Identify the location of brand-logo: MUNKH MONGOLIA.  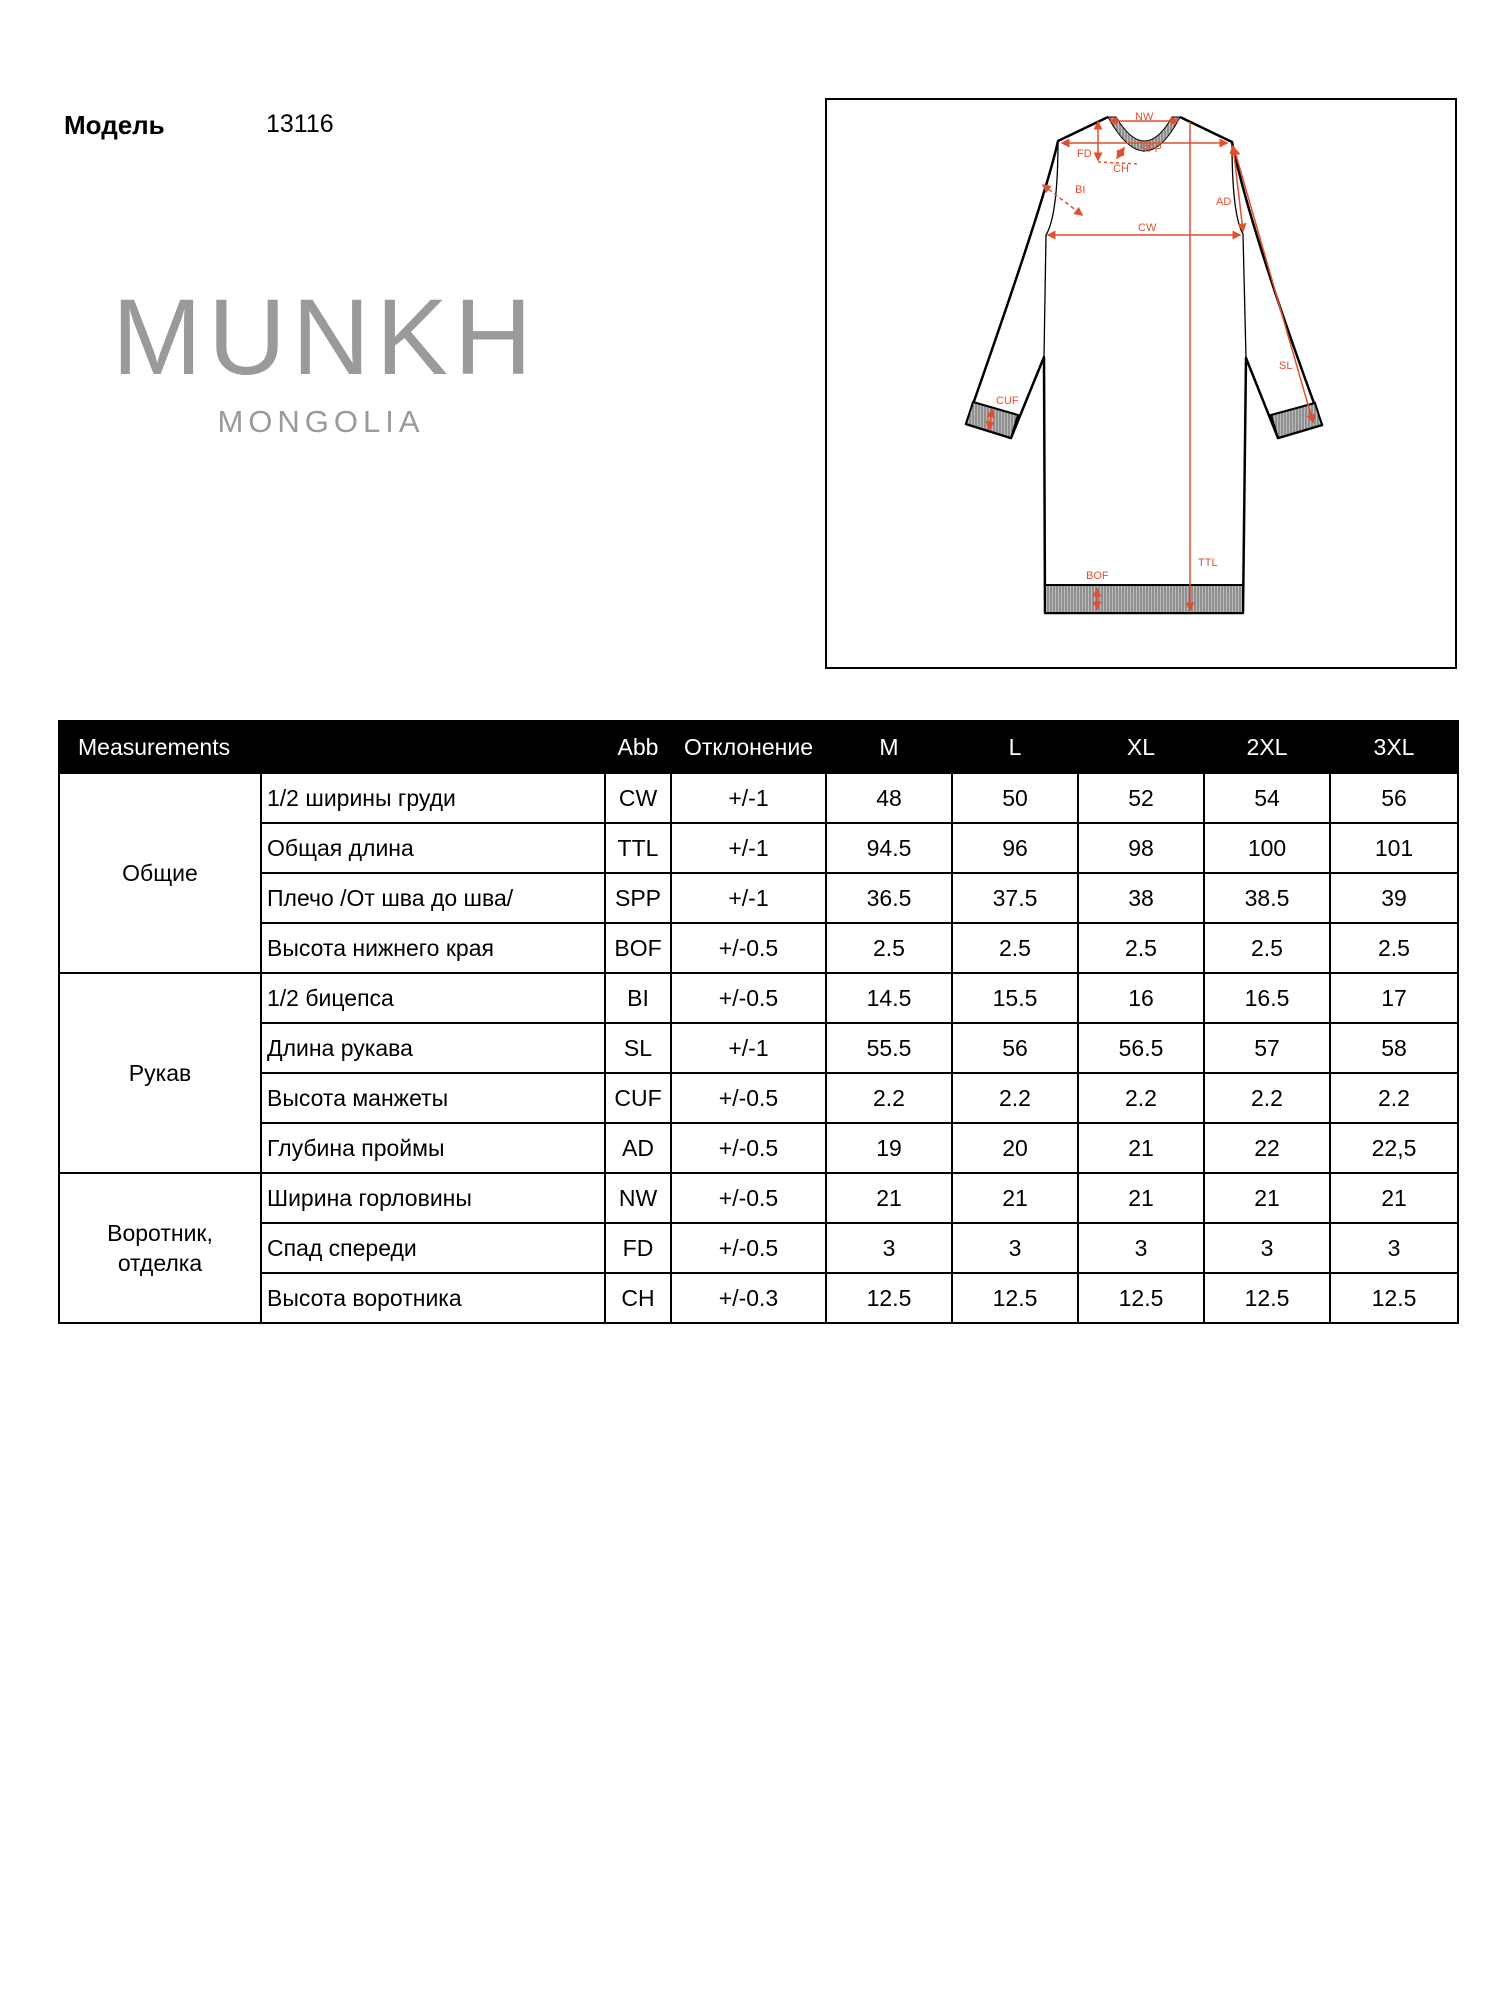
(325, 358).